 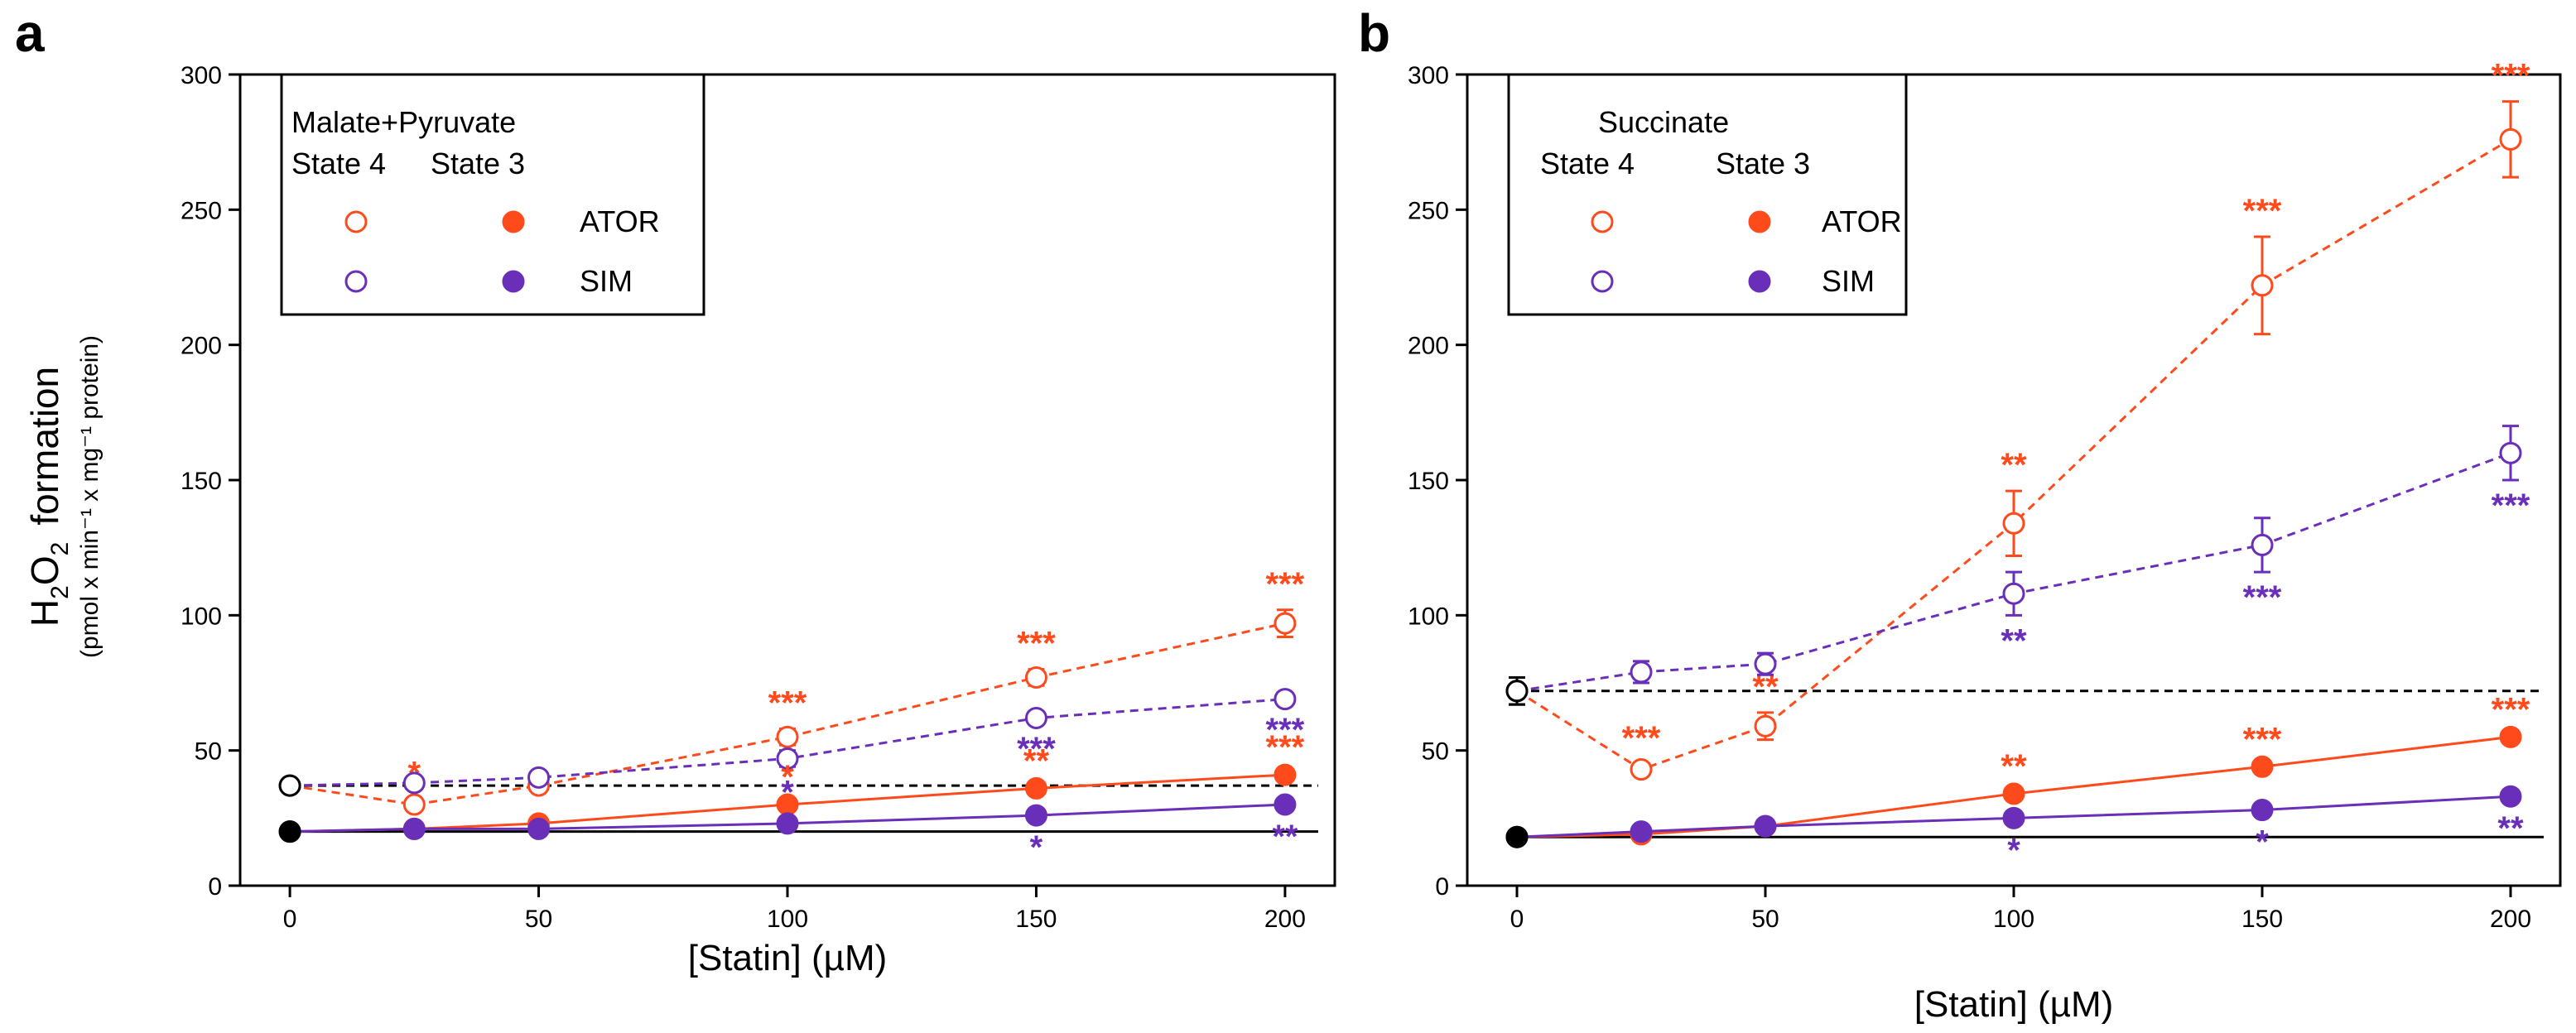 What do you see at coordinates (1862, 221) in the screenshot?
I see `legend-ator-label-b: ATOR` at bounding box center [1862, 221].